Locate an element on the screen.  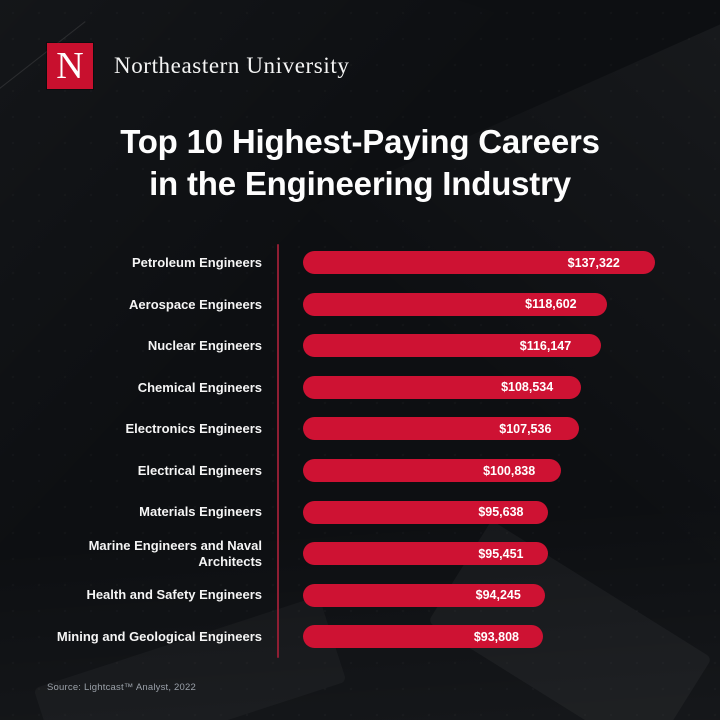
category-label: Nuclear Engineers is located at coordinates (204, 346).